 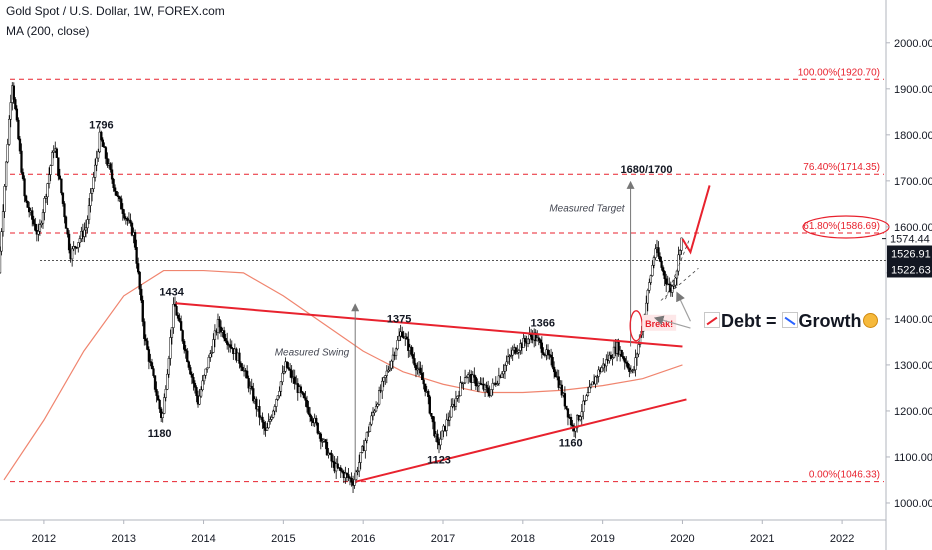 What do you see at coordinates (913, 504) in the screenshot?
I see `y-tick-label: 1000.00` at bounding box center [913, 504].